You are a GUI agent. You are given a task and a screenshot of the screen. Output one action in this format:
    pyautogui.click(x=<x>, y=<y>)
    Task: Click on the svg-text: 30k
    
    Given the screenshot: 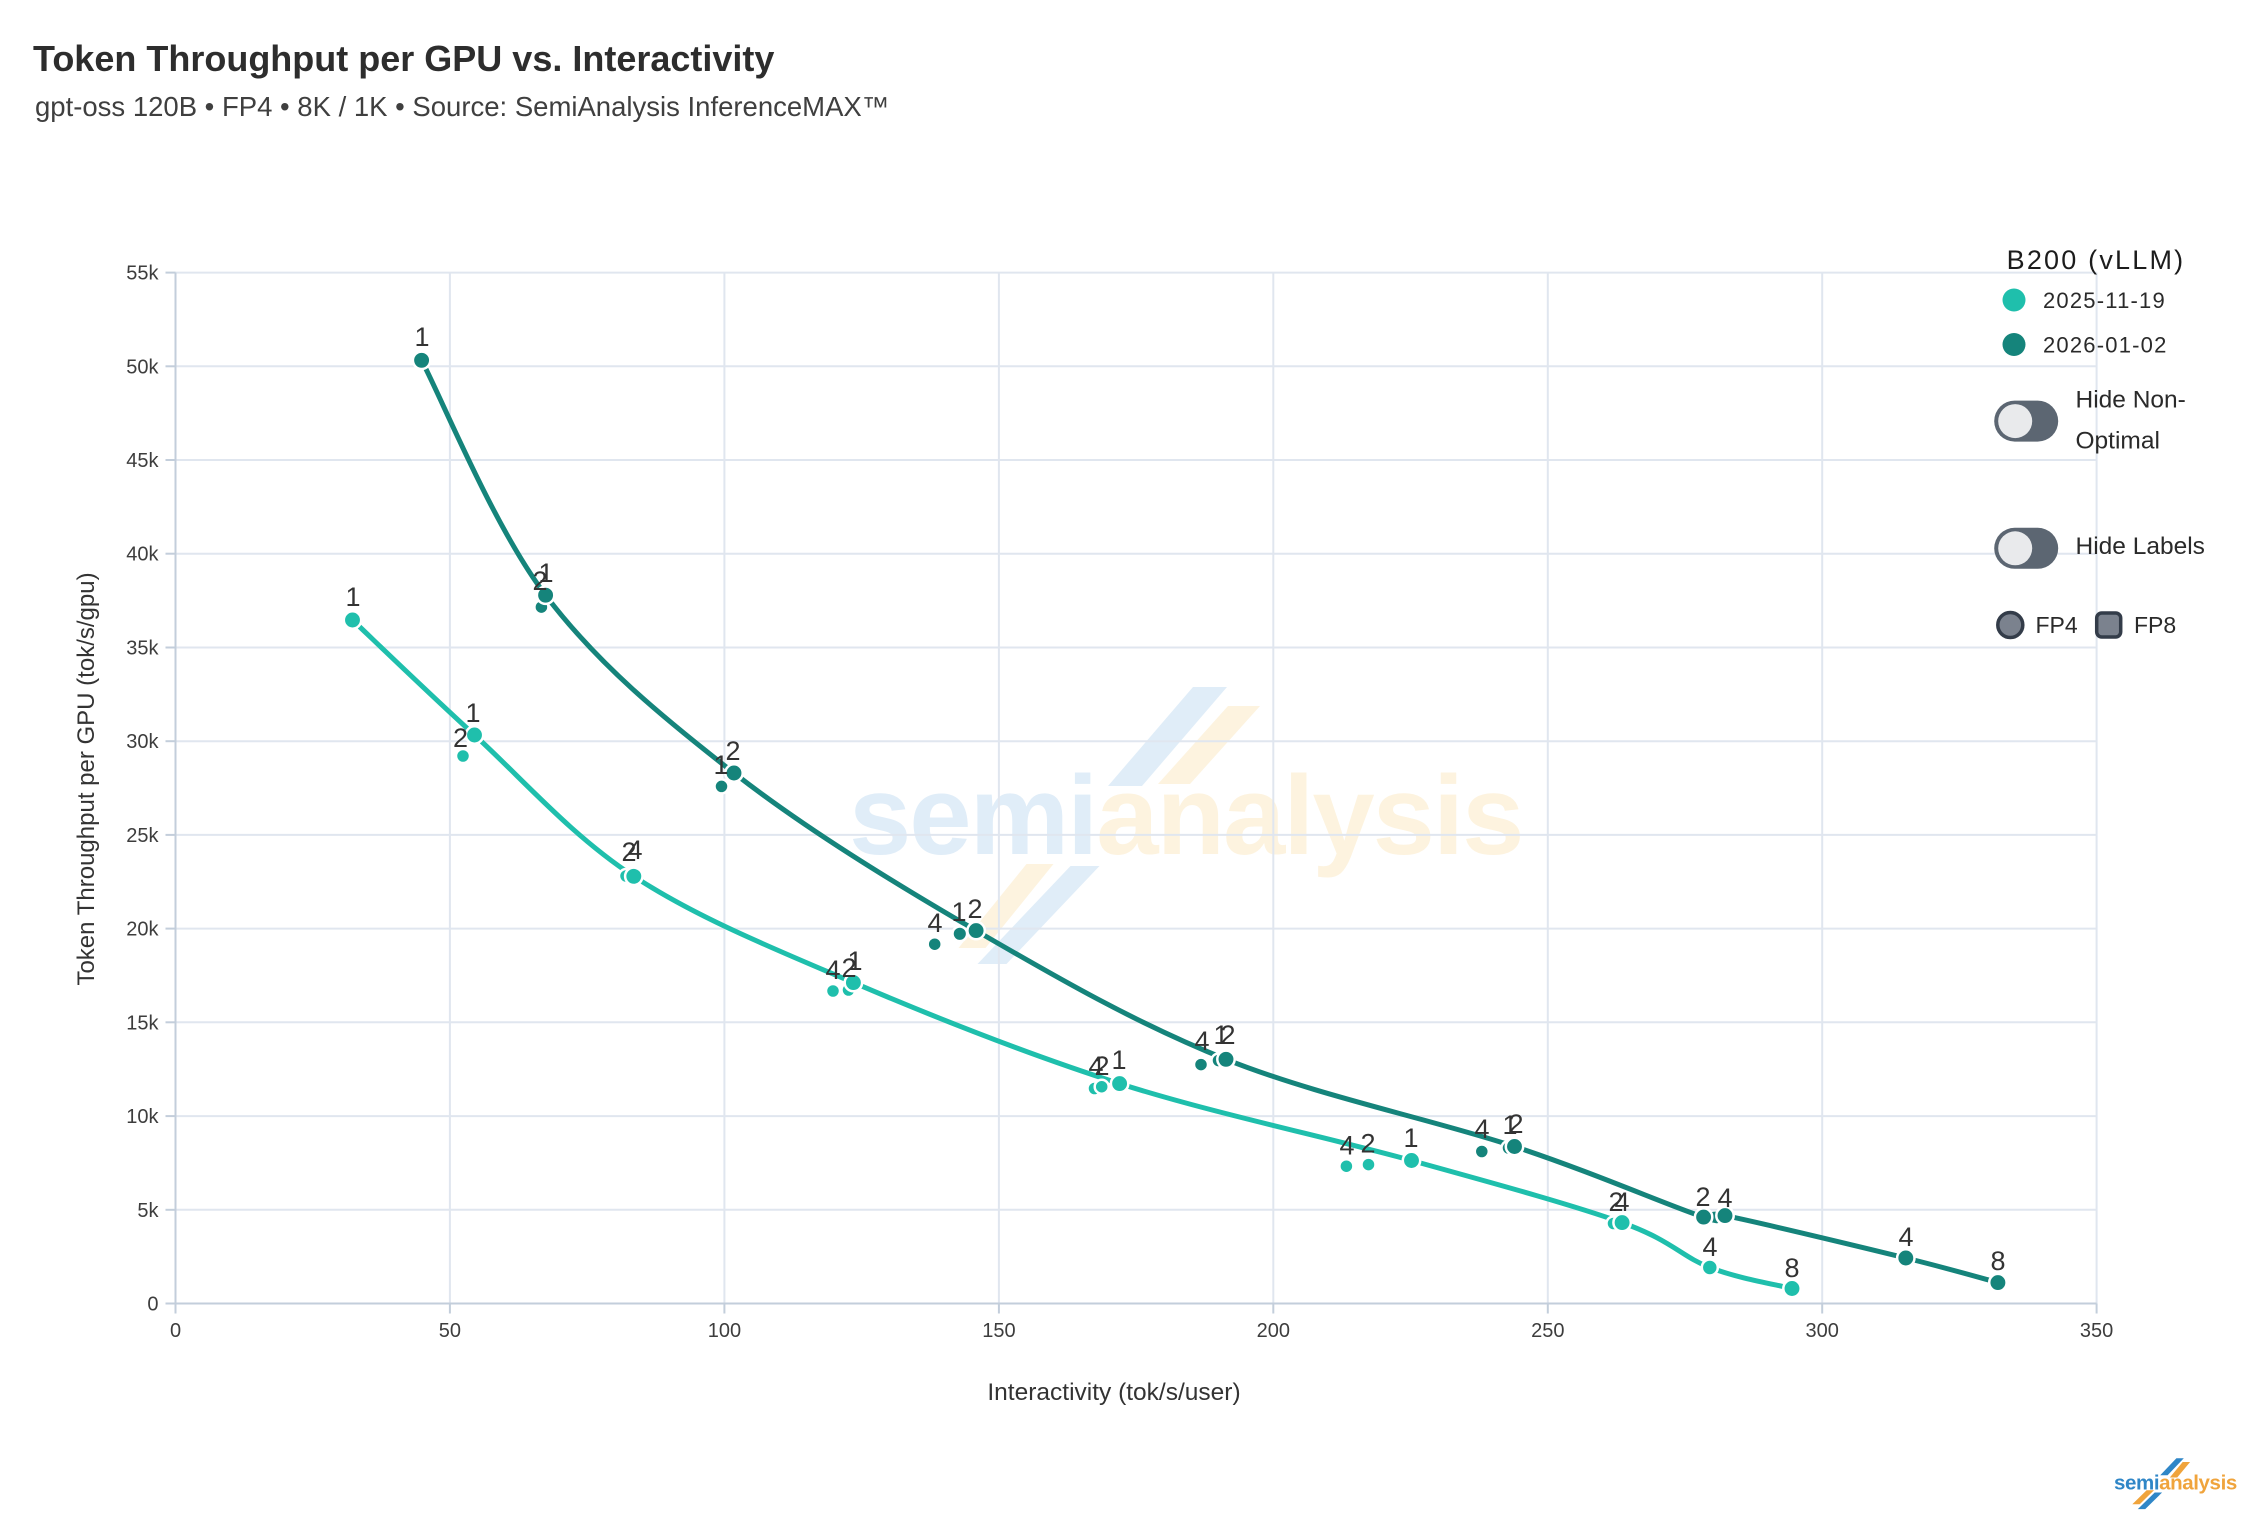 What is the action you would take?
    pyautogui.click(x=142, y=742)
    